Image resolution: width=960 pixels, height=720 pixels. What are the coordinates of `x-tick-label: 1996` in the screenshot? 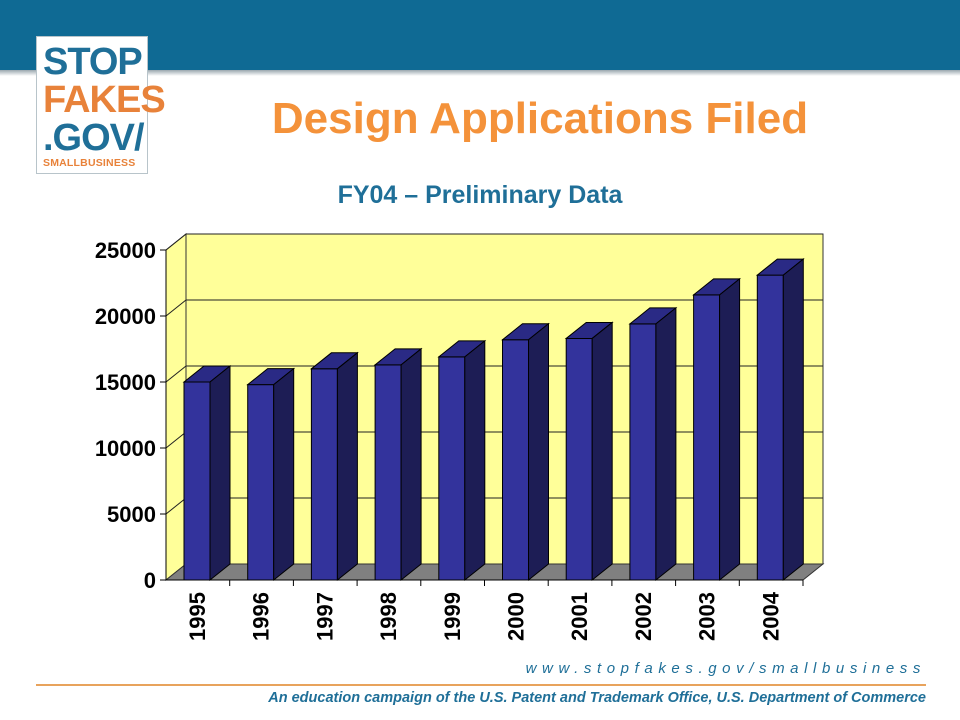 It's located at (261, 616).